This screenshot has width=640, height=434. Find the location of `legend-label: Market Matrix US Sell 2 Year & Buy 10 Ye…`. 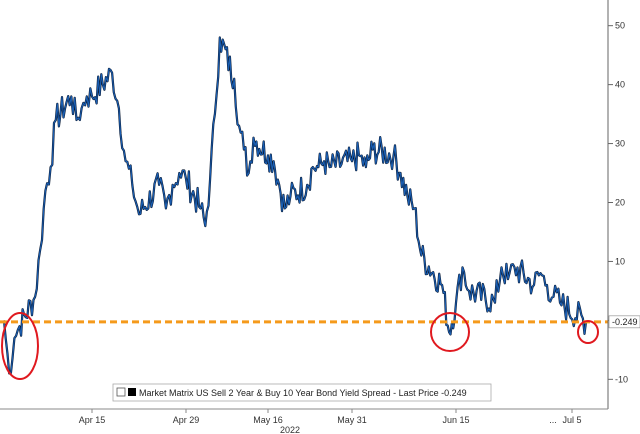

legend-label: Market Matrix US Sell 2 Year & Buy 10 Ye… is located at coordinates (303, 393).